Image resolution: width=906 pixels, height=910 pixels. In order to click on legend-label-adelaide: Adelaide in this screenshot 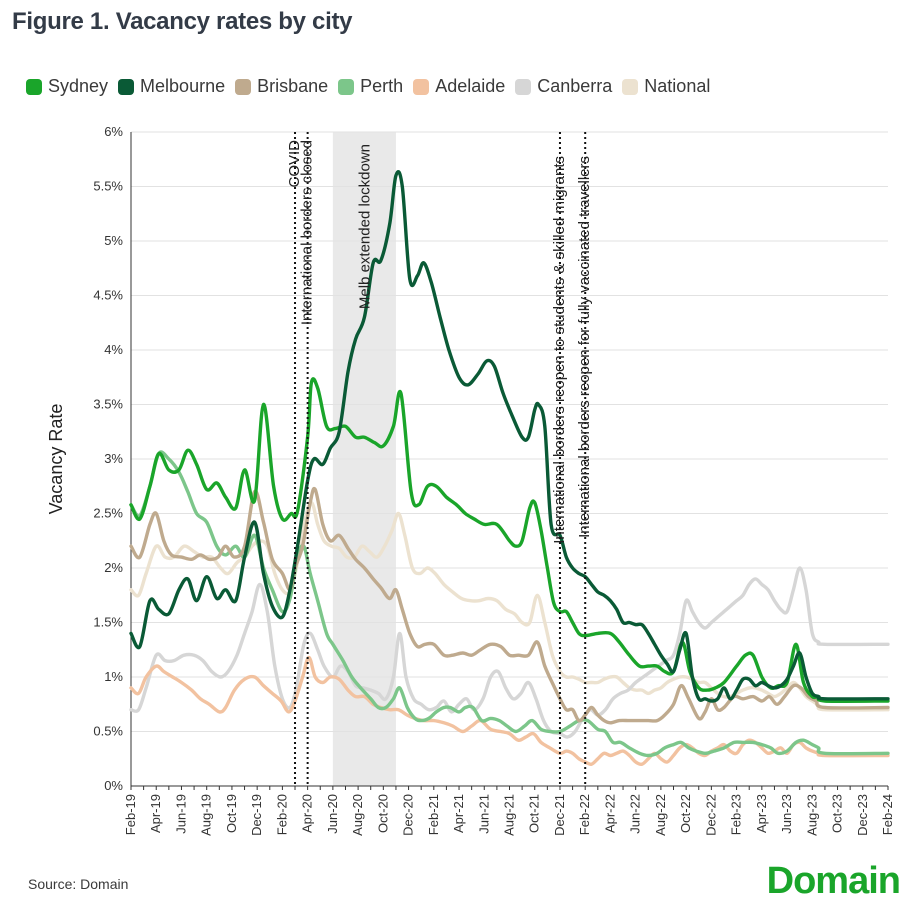, I will do `click(470, 86)`.